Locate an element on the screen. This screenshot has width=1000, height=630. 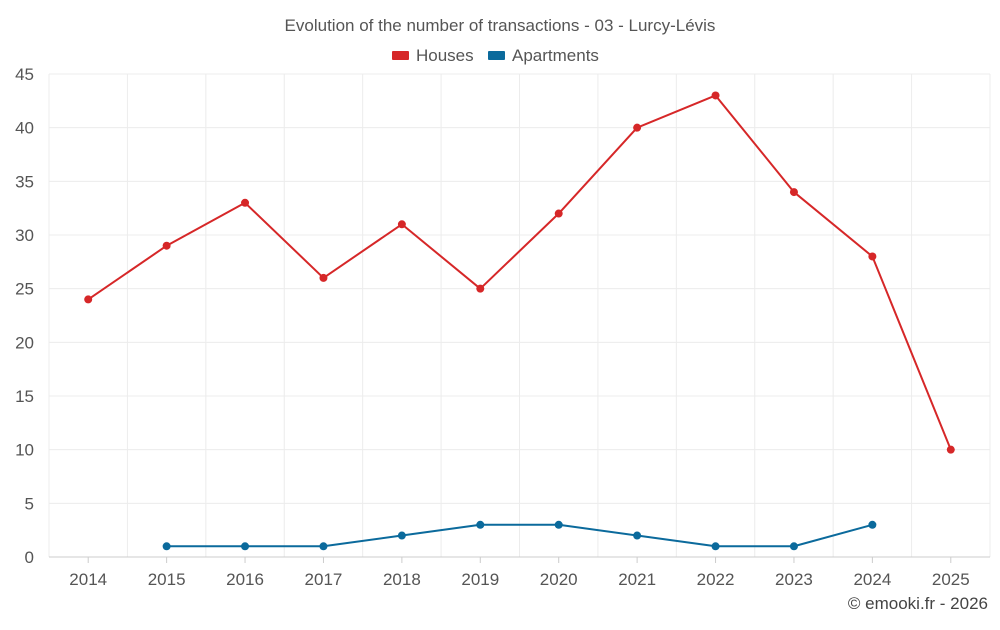
x-tick-label: 2020 is located at coordinates (559, 579).